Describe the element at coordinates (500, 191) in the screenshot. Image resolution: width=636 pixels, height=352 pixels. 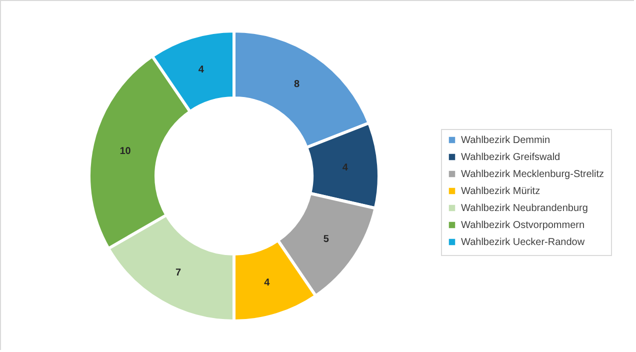
I see `legend-label: Wahlbezirk Müritz` at that location.